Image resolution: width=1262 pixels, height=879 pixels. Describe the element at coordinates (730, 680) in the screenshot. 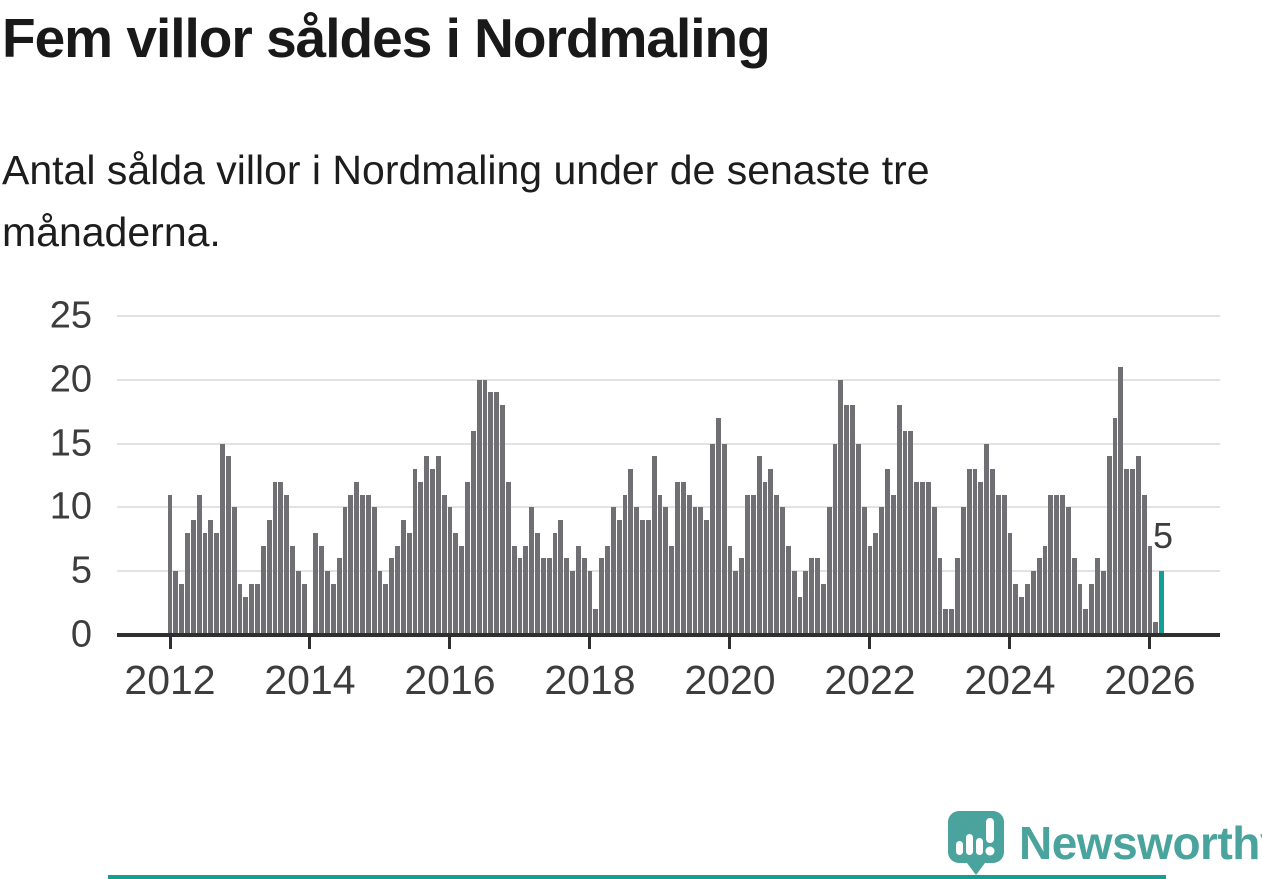

I see `x-axis-label: 2020` at that location.